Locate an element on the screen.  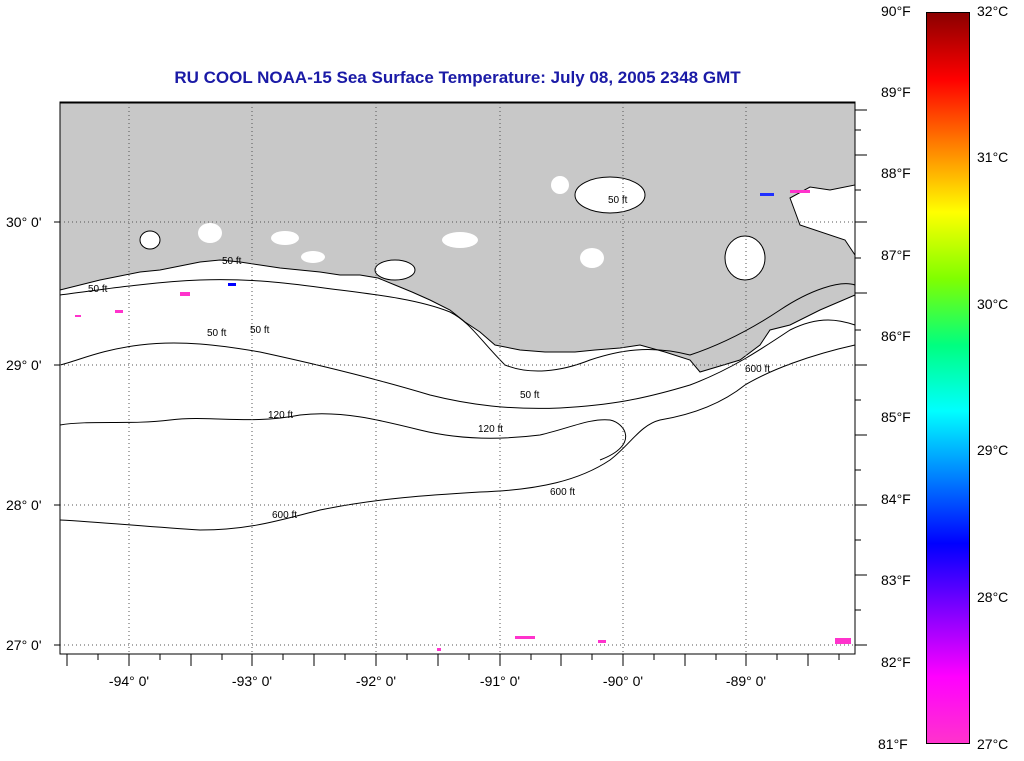
colorbar-f-label: 86°F is located at coordinates (896, 336).